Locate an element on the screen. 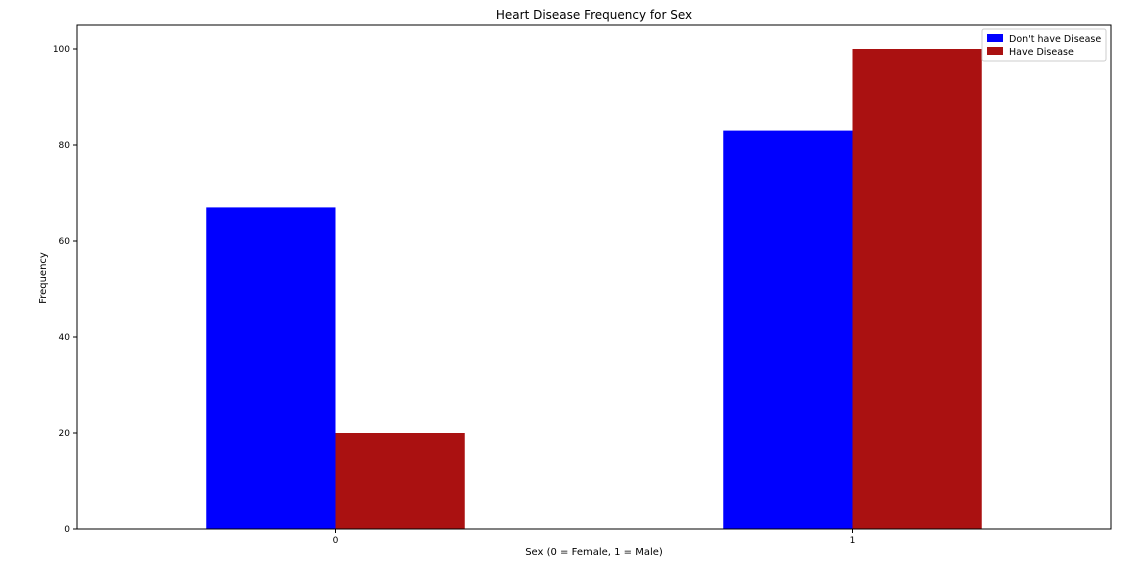 This screenshot has height=570, width=1132. x-tick-label-1: 1 is located at coordinates (853, 541).